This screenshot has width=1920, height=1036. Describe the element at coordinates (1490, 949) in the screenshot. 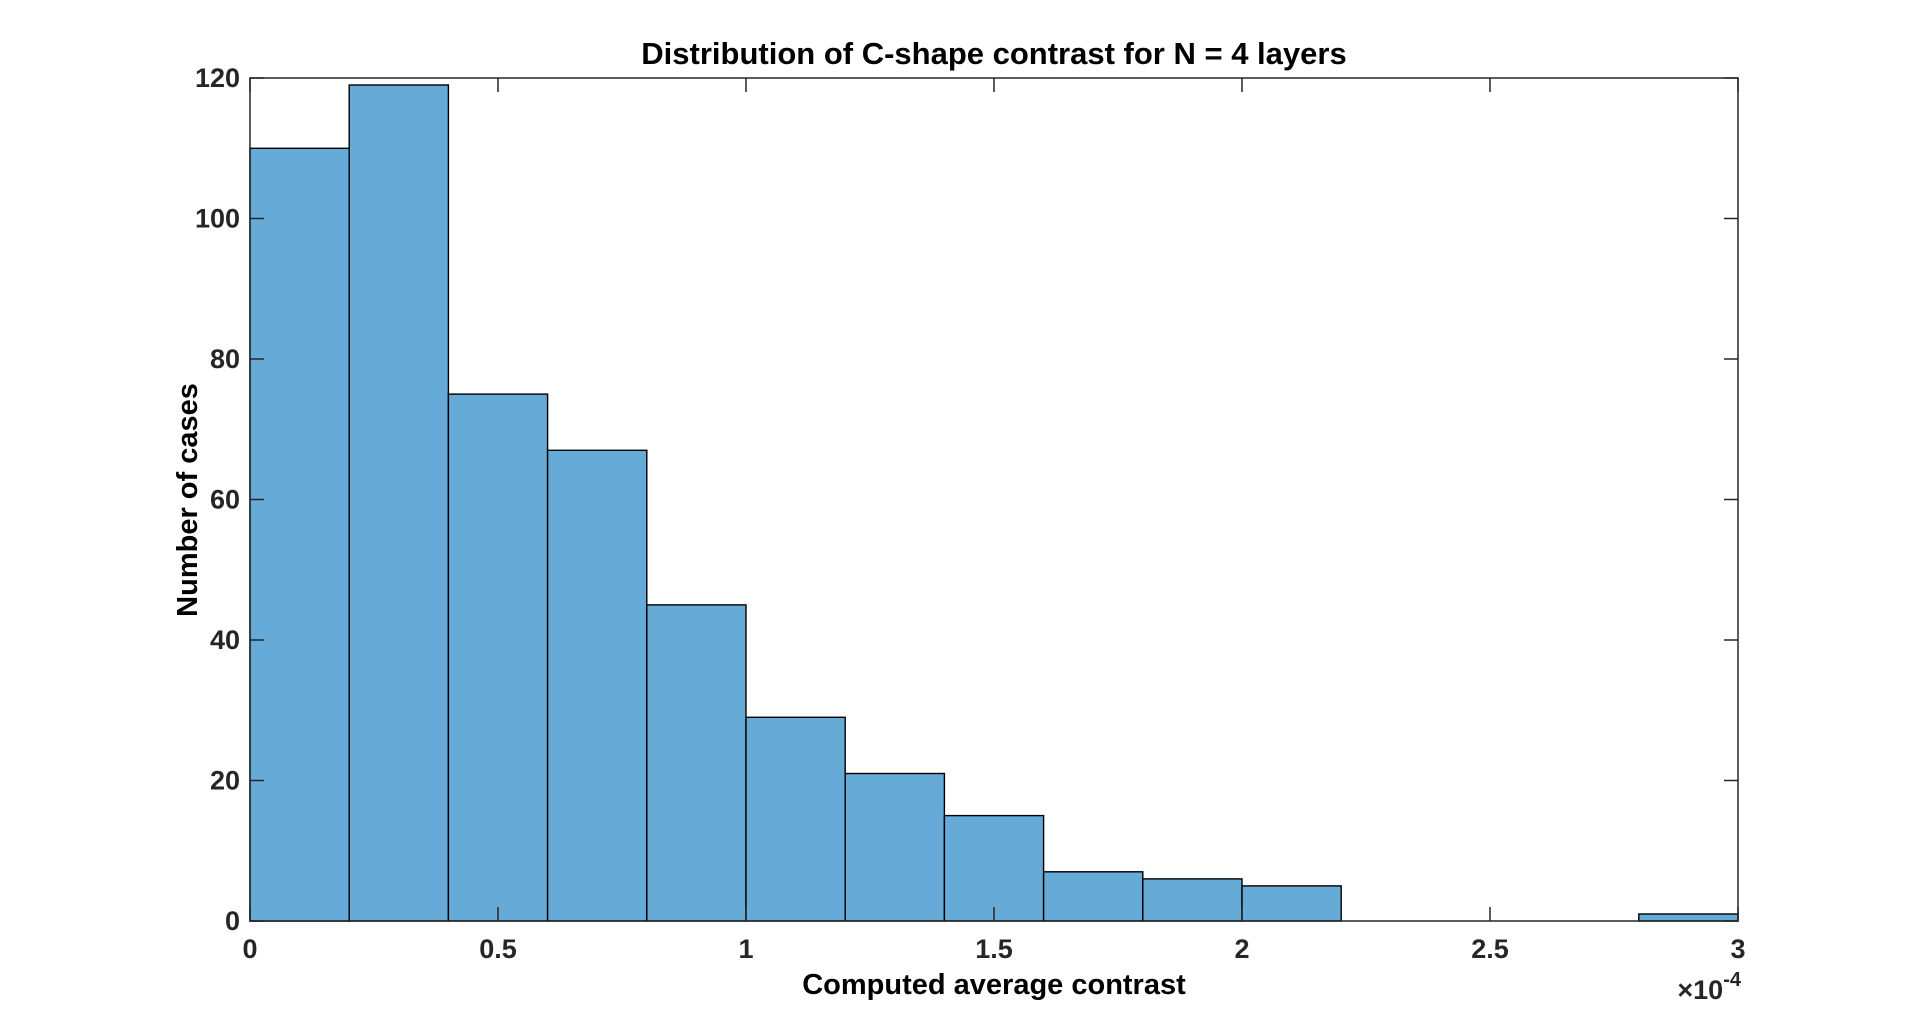

I see `x-tick-label: 2.5` at that location.